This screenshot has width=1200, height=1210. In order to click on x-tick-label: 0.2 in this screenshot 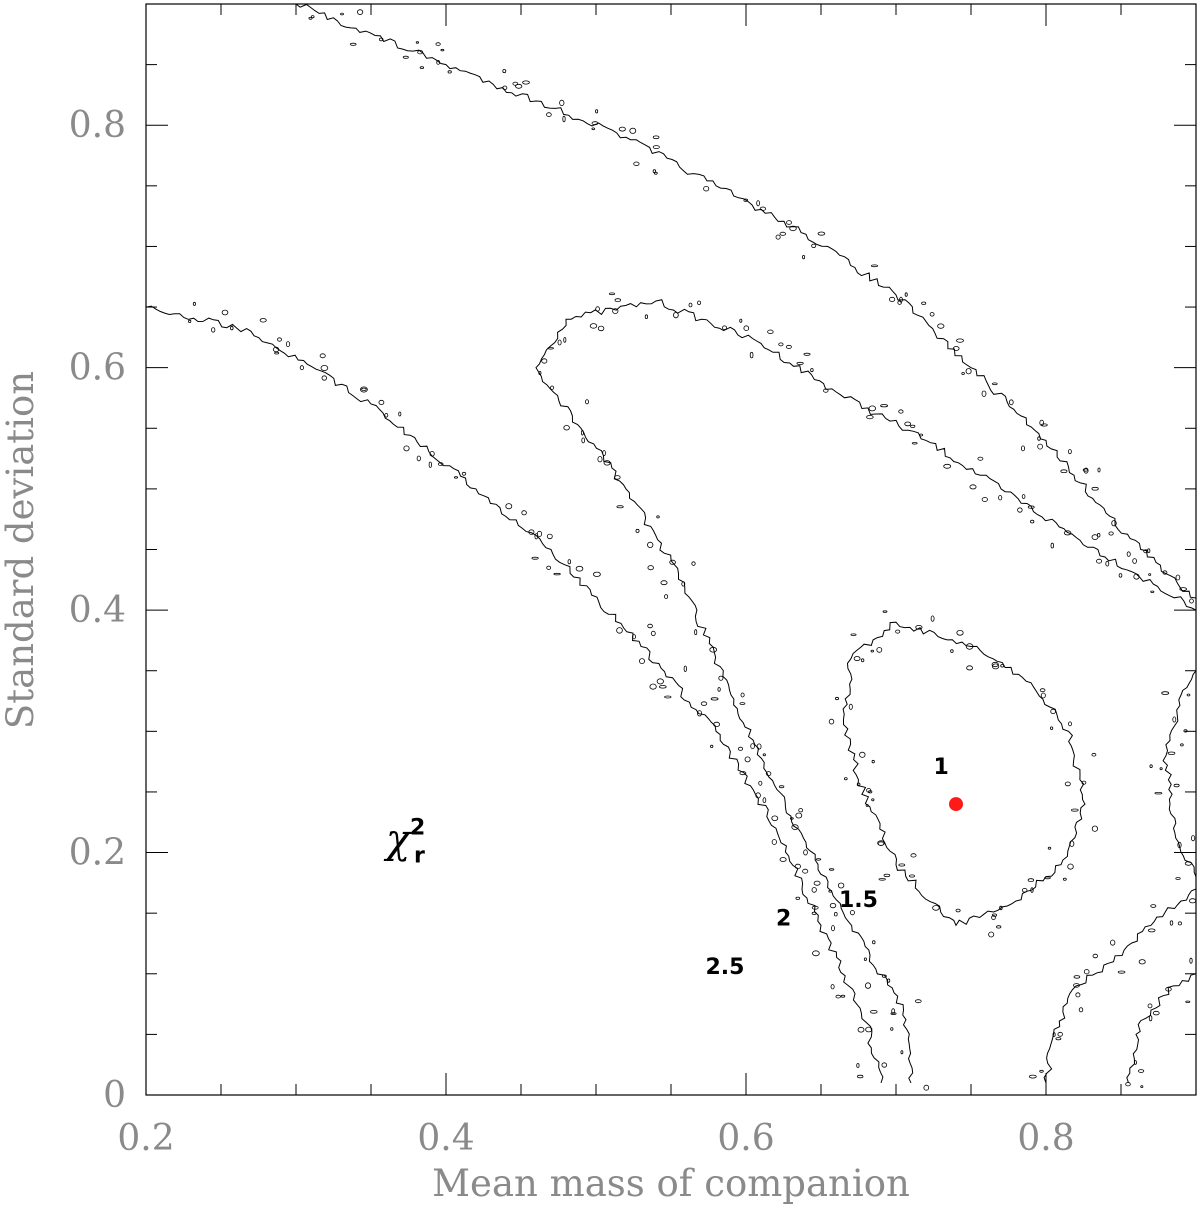, I will do `click(145, 1138)`.